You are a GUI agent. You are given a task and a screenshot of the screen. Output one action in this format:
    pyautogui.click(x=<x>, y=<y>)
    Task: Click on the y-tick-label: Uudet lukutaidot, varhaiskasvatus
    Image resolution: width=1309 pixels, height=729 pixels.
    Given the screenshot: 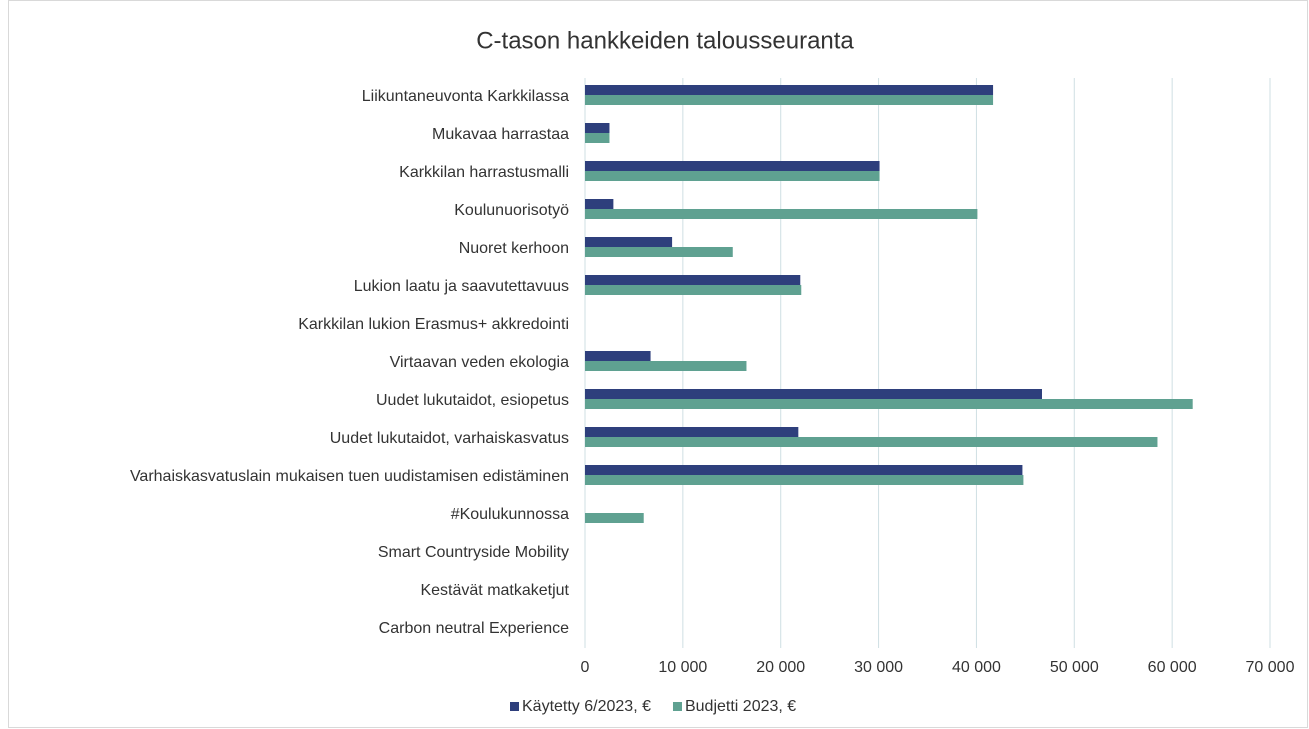 What is the action you would take?
    pyautogui.click(x=449, y=438)
    